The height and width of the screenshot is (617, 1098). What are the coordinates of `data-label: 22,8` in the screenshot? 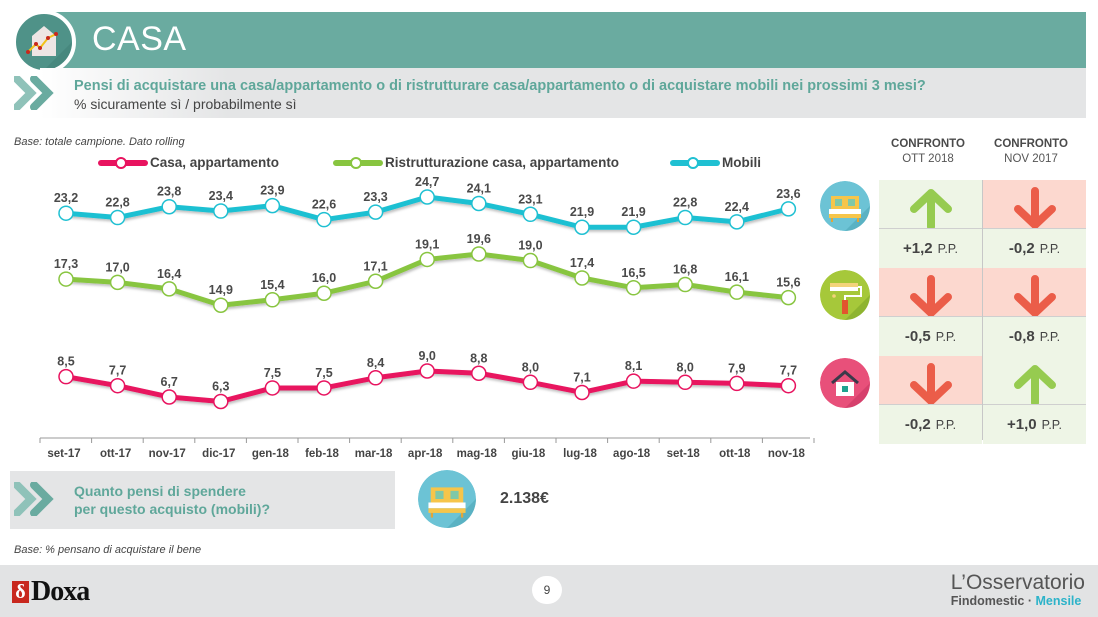 It's located at (117, 203).